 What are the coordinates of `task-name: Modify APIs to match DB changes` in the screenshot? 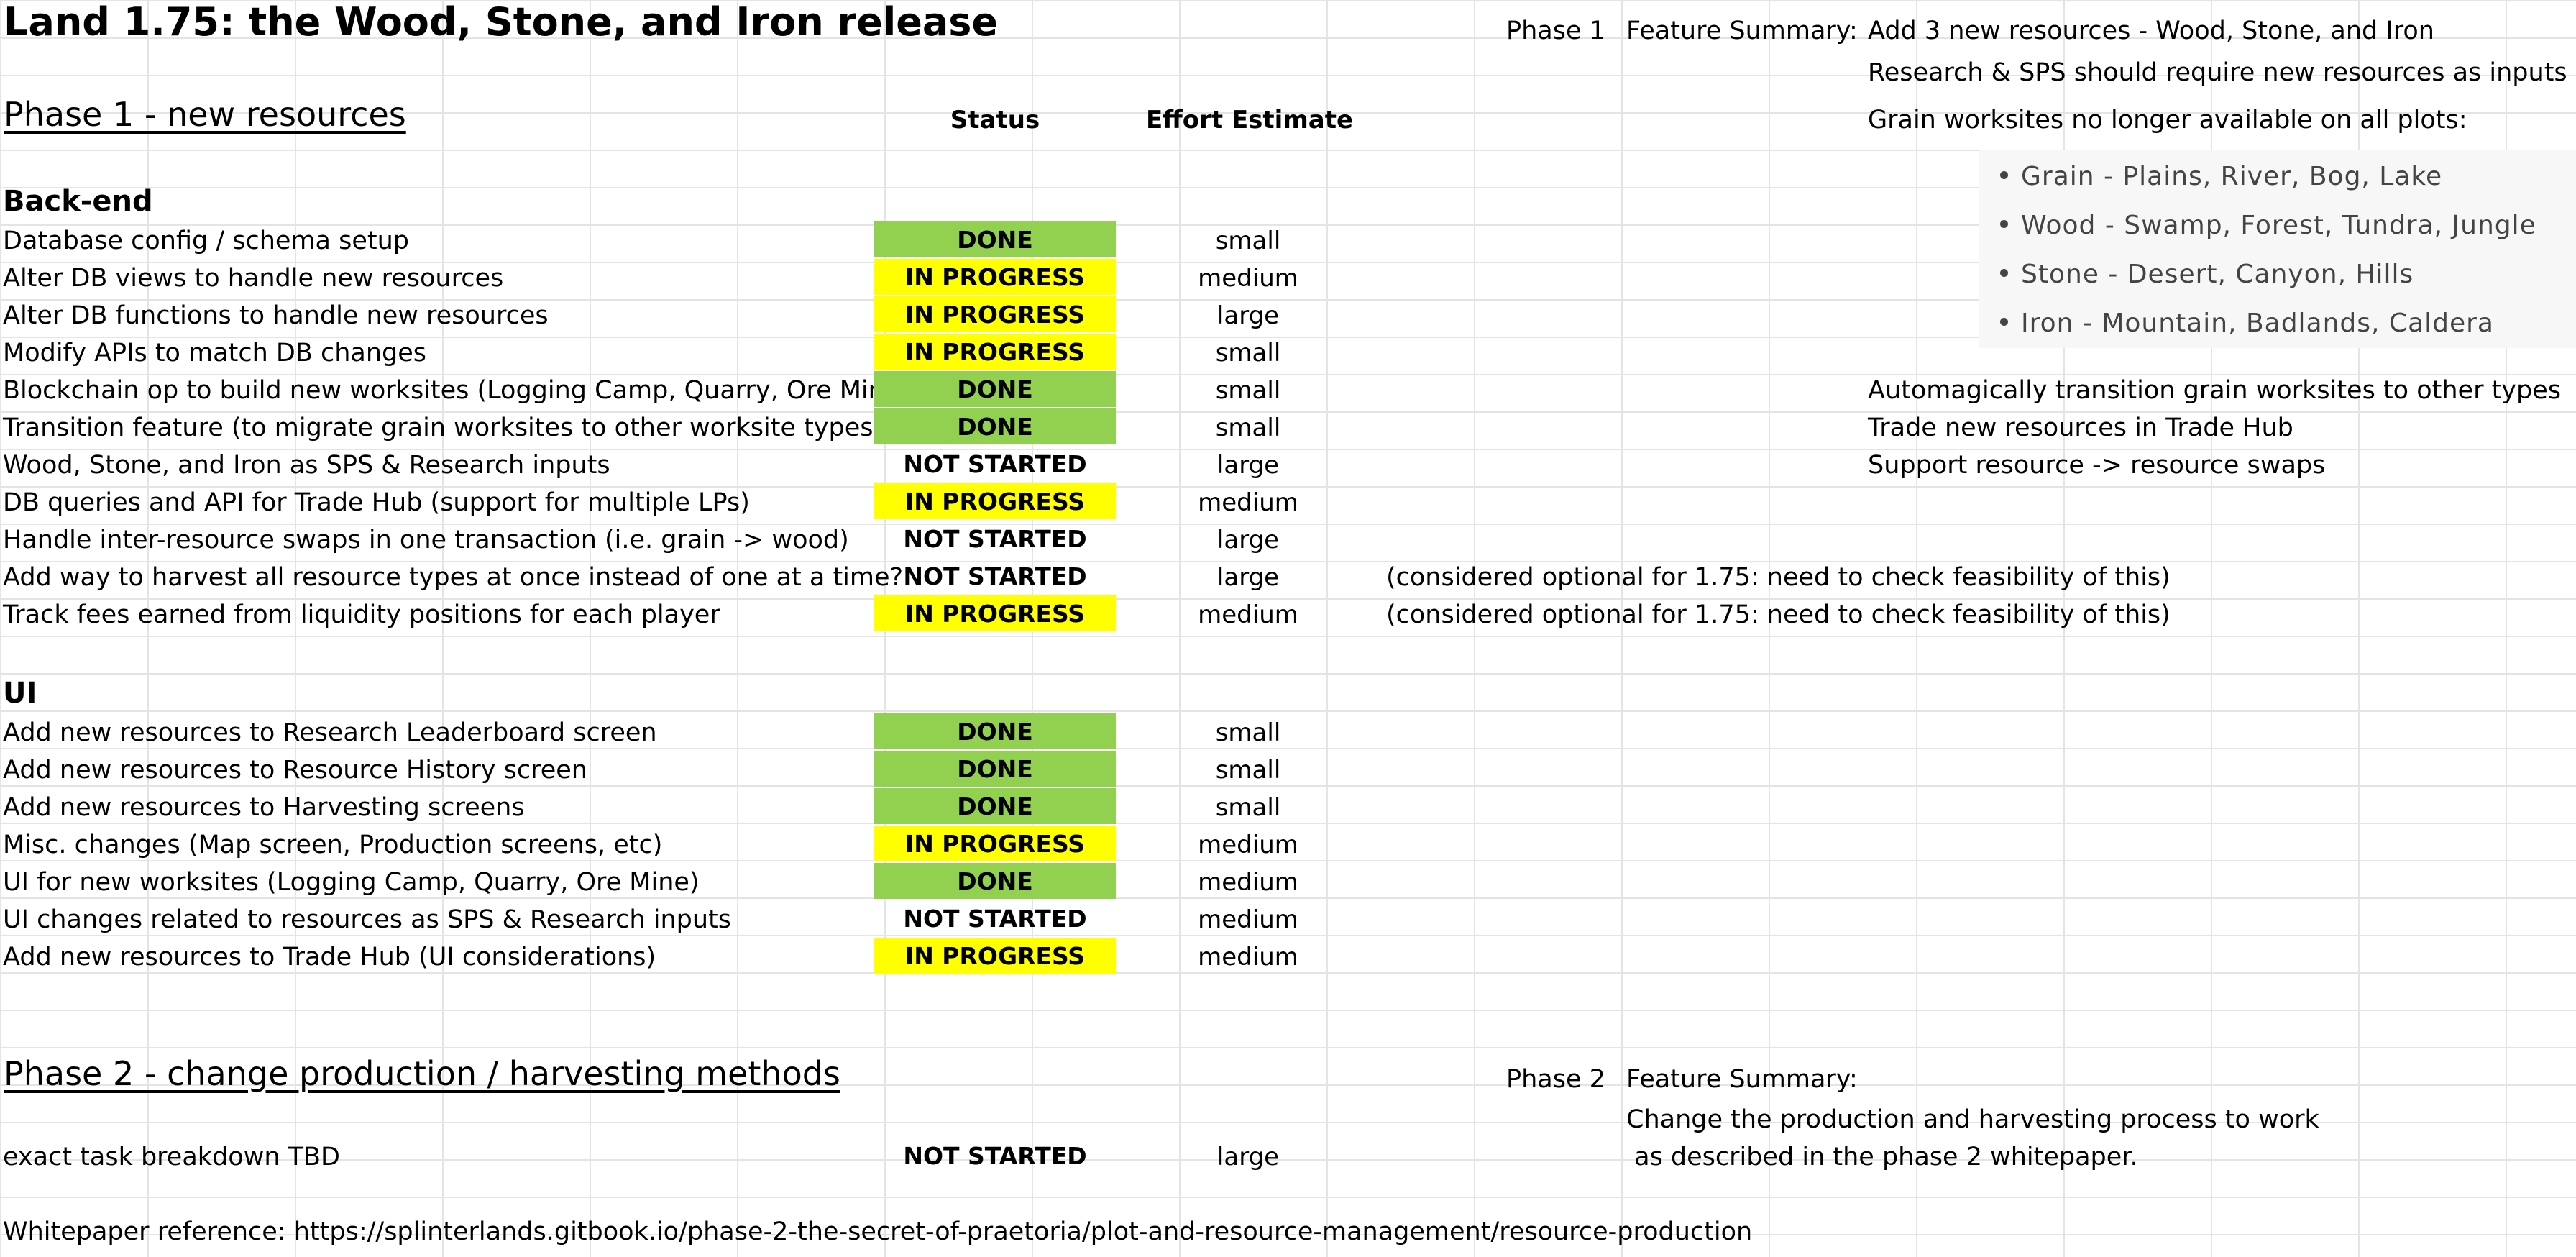 It's located at (215, 353).